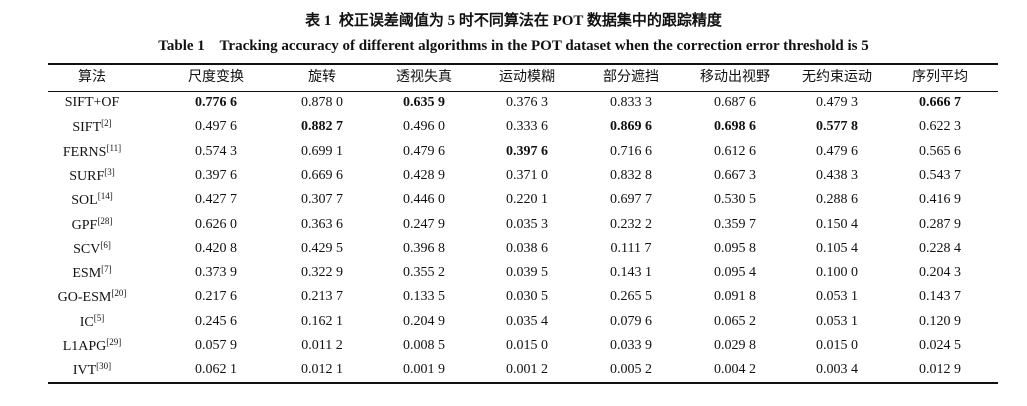 The image size is (1027, 406). Describe the element at coordinates (105, 220) in the screenshot. I see `reference: [28]` at that location.